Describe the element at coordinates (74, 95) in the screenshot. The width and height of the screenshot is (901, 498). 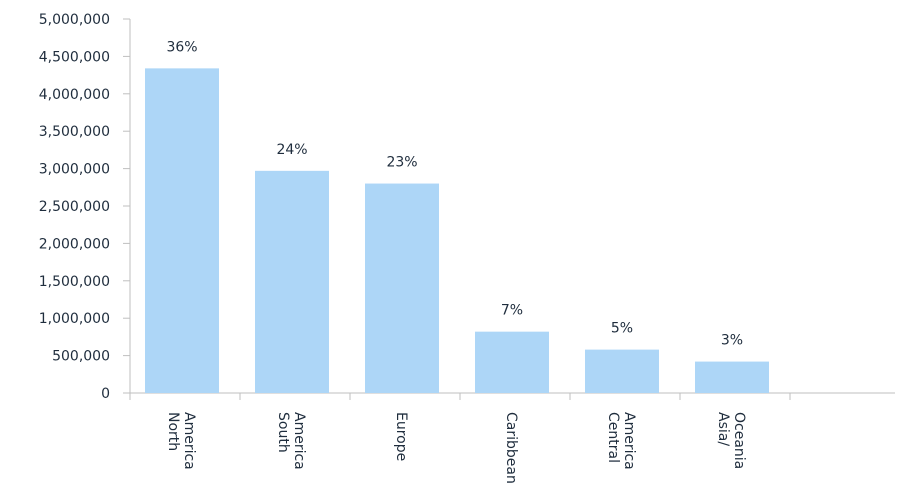
I see `y-tick-label: 4,000,000` at that location.